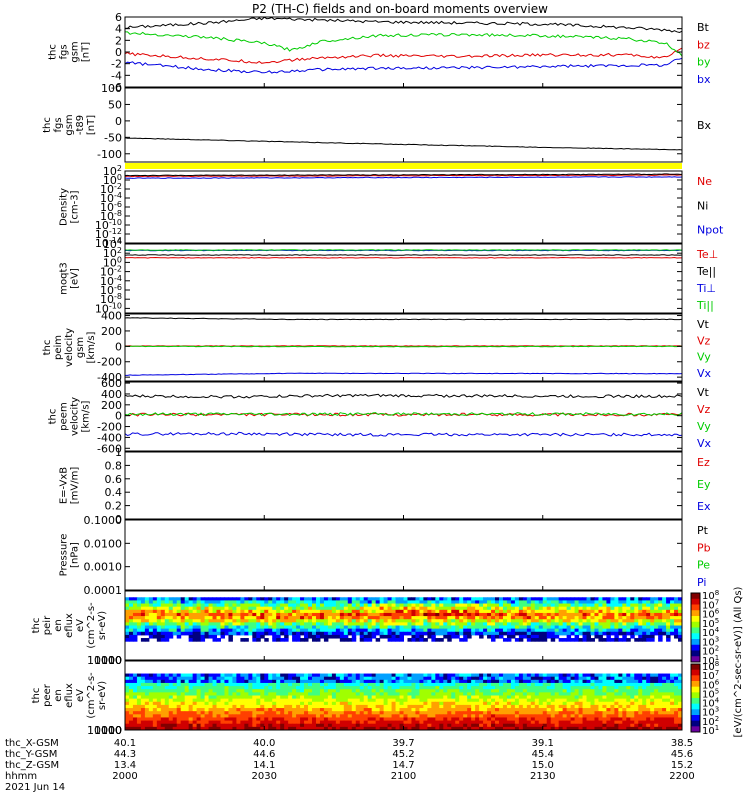  Describe the element at coordinates (125, 765) in the screenshot. I see `x-row-value: 13.4` at that location.